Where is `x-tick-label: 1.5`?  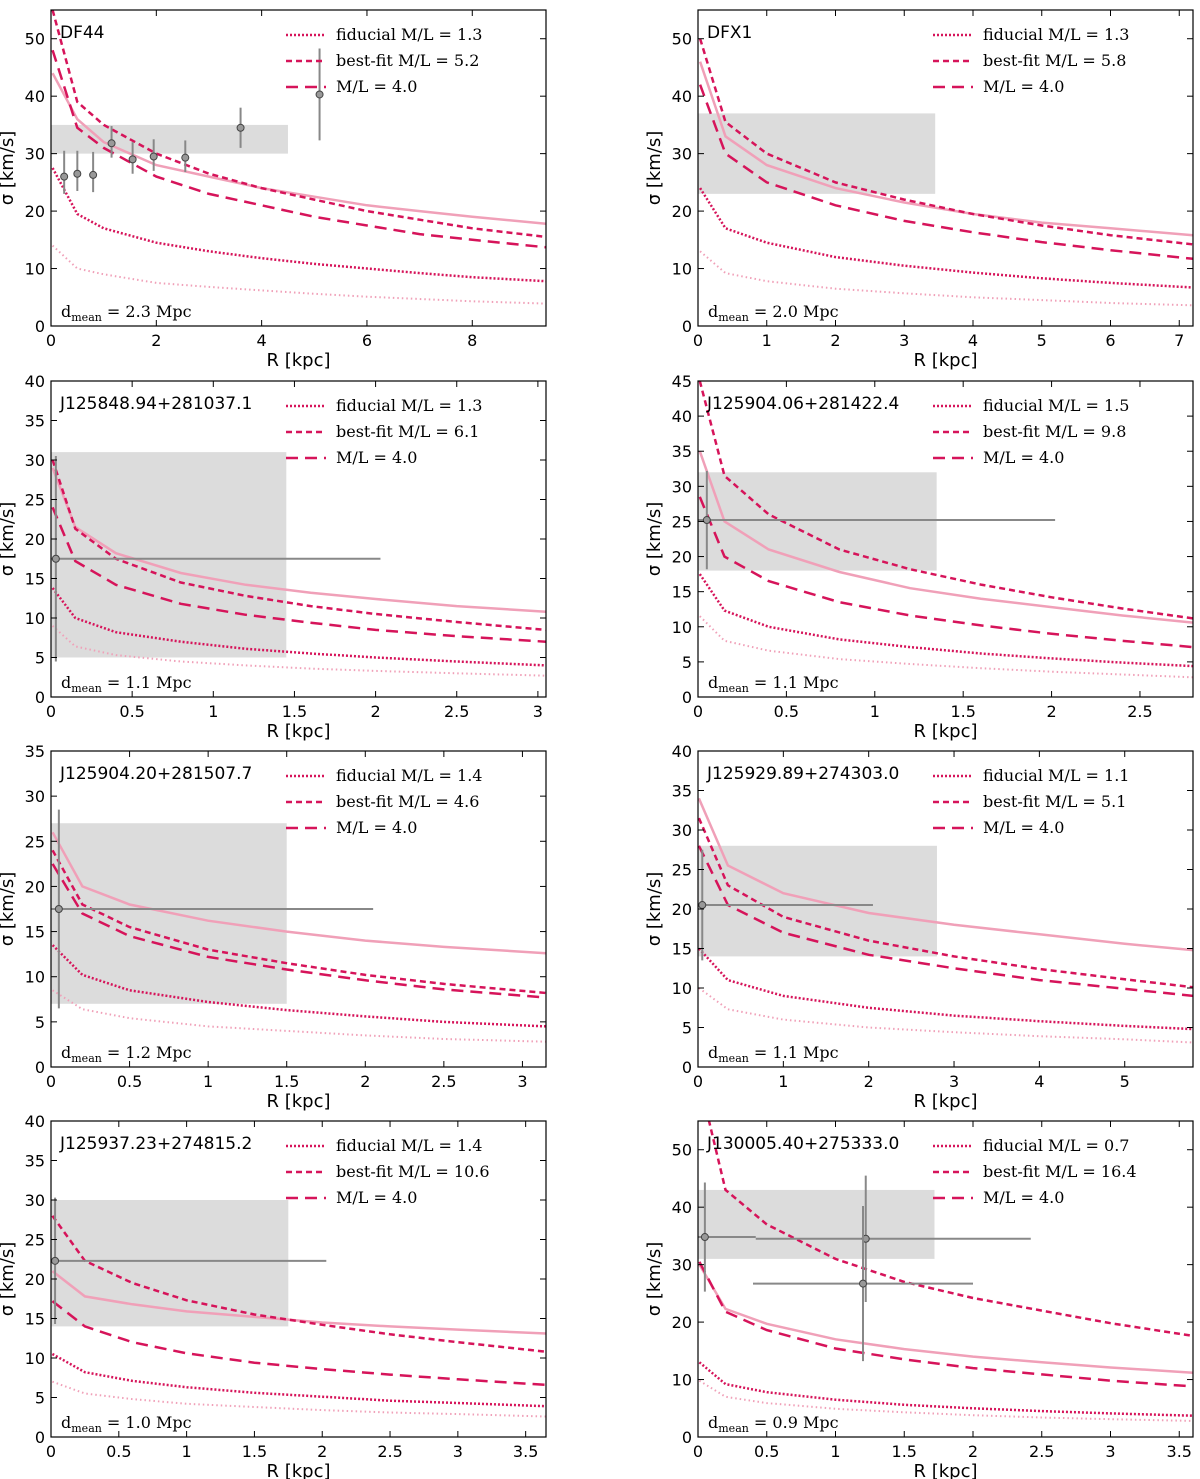 x-tick-label: 1.5 is located at coordinates (254, 1451).